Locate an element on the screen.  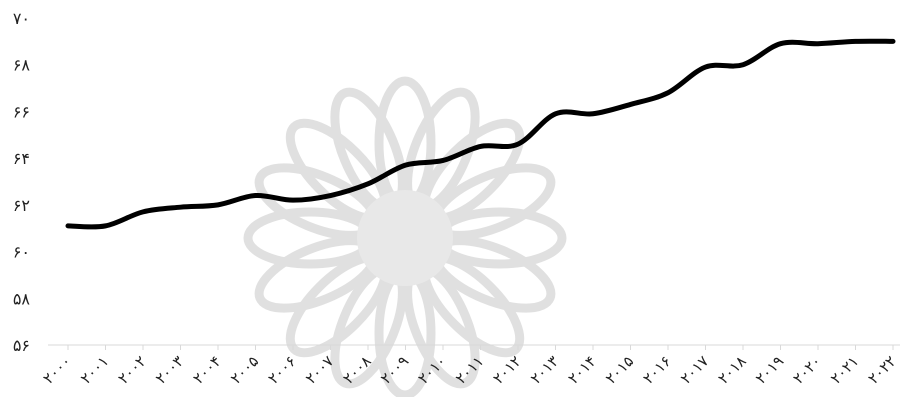
y-tick-label: ۶۲ is located at coordinates (21, 205).